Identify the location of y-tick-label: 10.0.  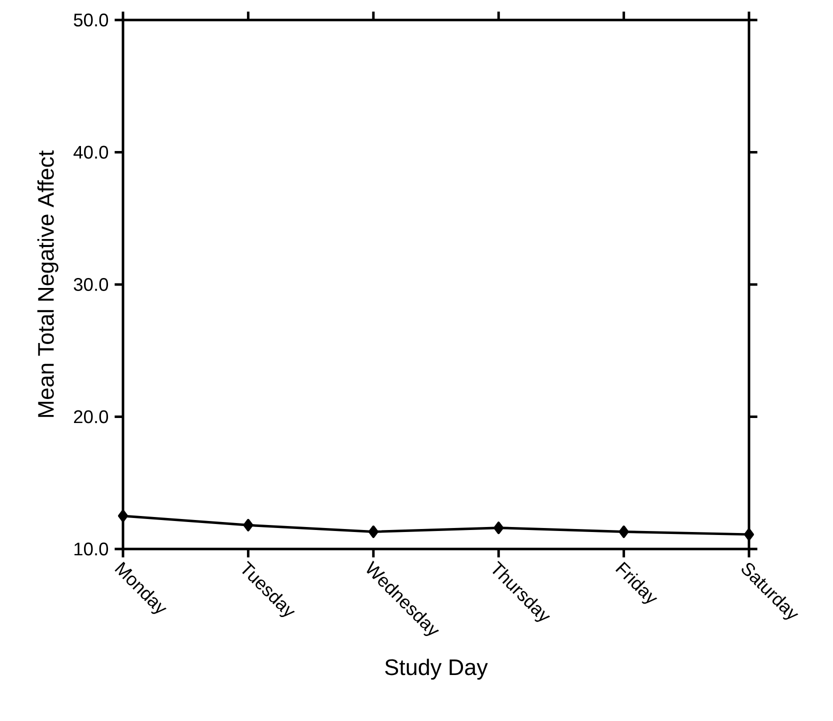
(91, 549).